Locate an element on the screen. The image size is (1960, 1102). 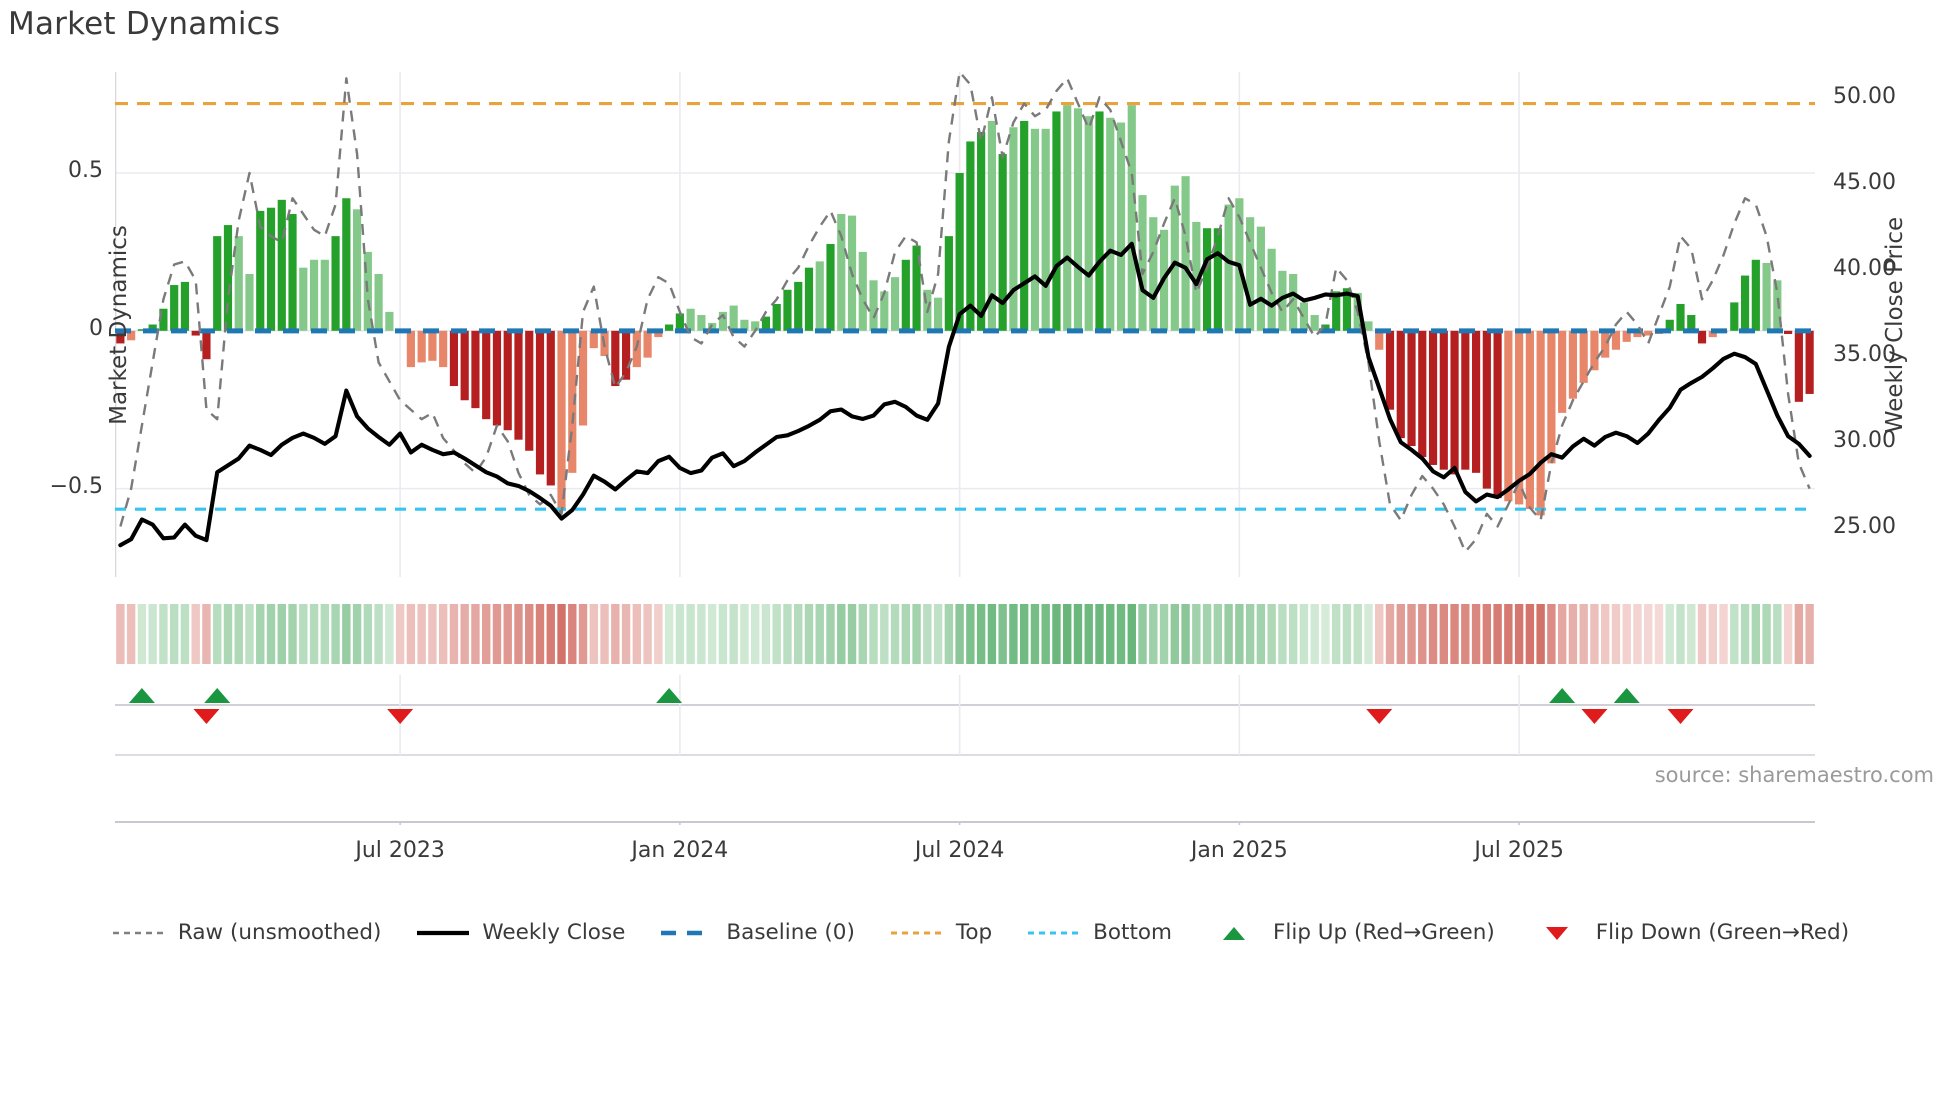
legend-item-label: Raw (unsmoothed) is located at coordinates (279, 932).